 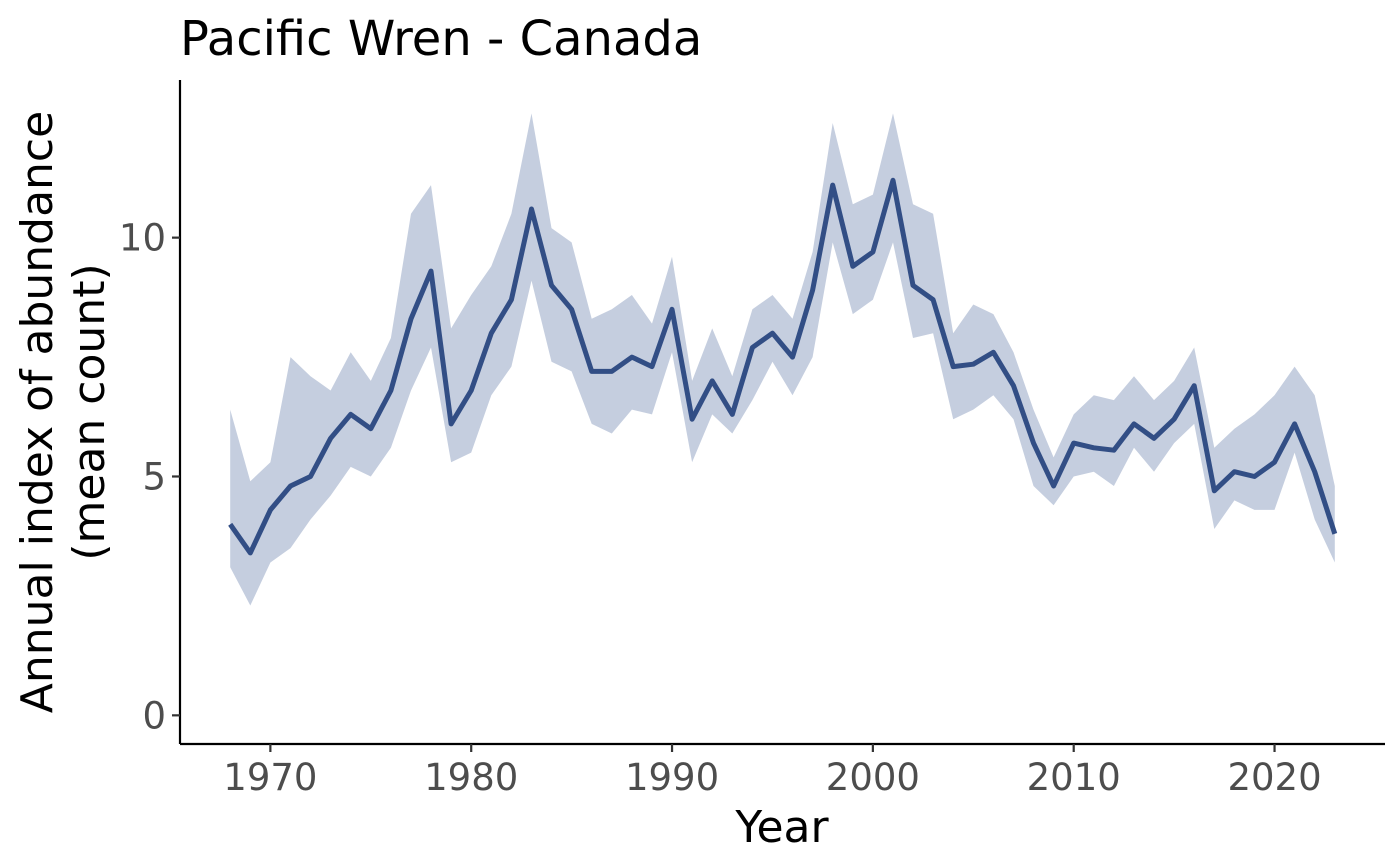 I want to click on y-axis-title-line-2: (mean count), so click(x=89, y=411).